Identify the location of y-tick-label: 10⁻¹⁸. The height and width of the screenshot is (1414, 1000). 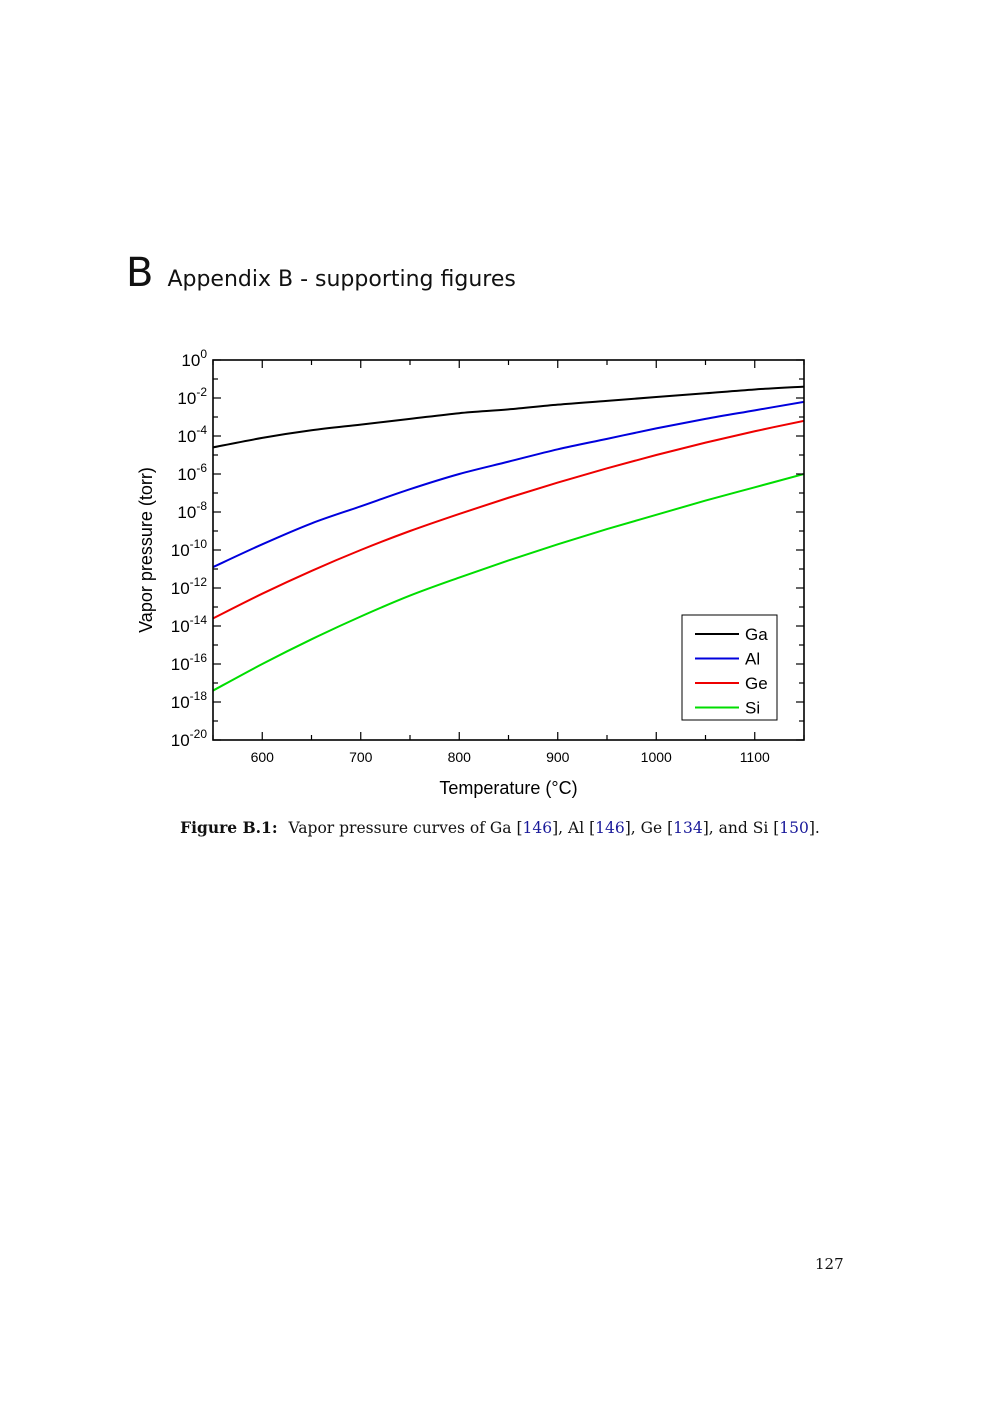
(189, 700).